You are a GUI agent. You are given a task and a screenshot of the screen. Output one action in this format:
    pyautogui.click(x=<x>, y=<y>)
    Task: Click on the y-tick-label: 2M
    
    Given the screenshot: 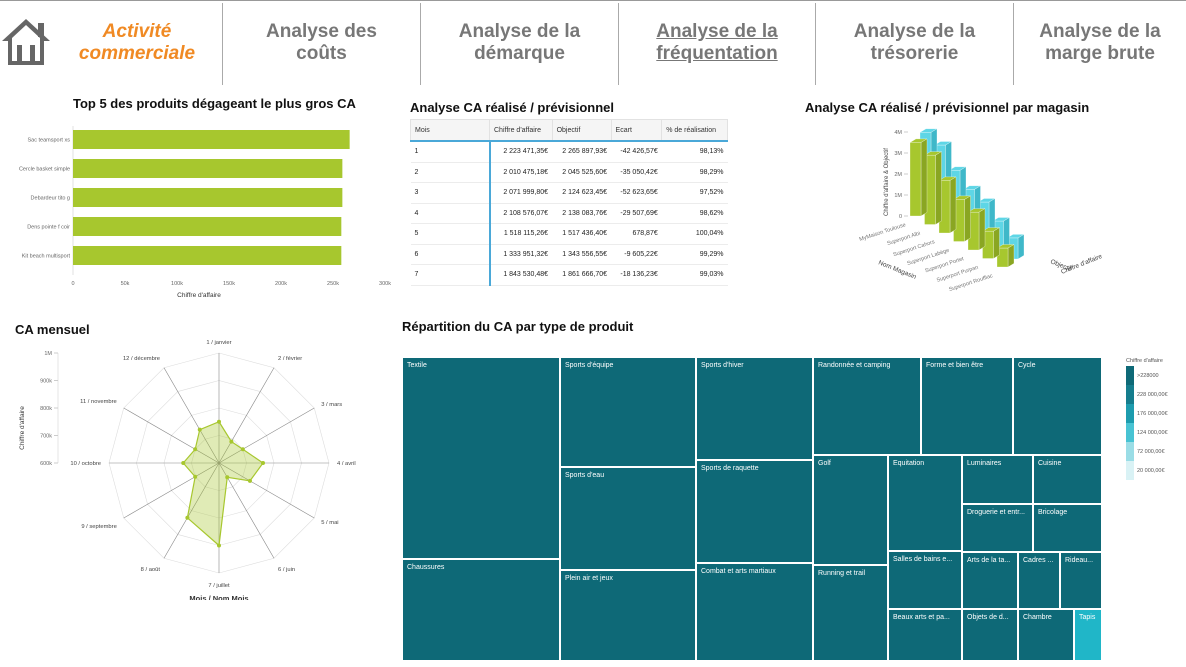 What is the action you would take?
    pyautogui.click(x=898, y=175)
    